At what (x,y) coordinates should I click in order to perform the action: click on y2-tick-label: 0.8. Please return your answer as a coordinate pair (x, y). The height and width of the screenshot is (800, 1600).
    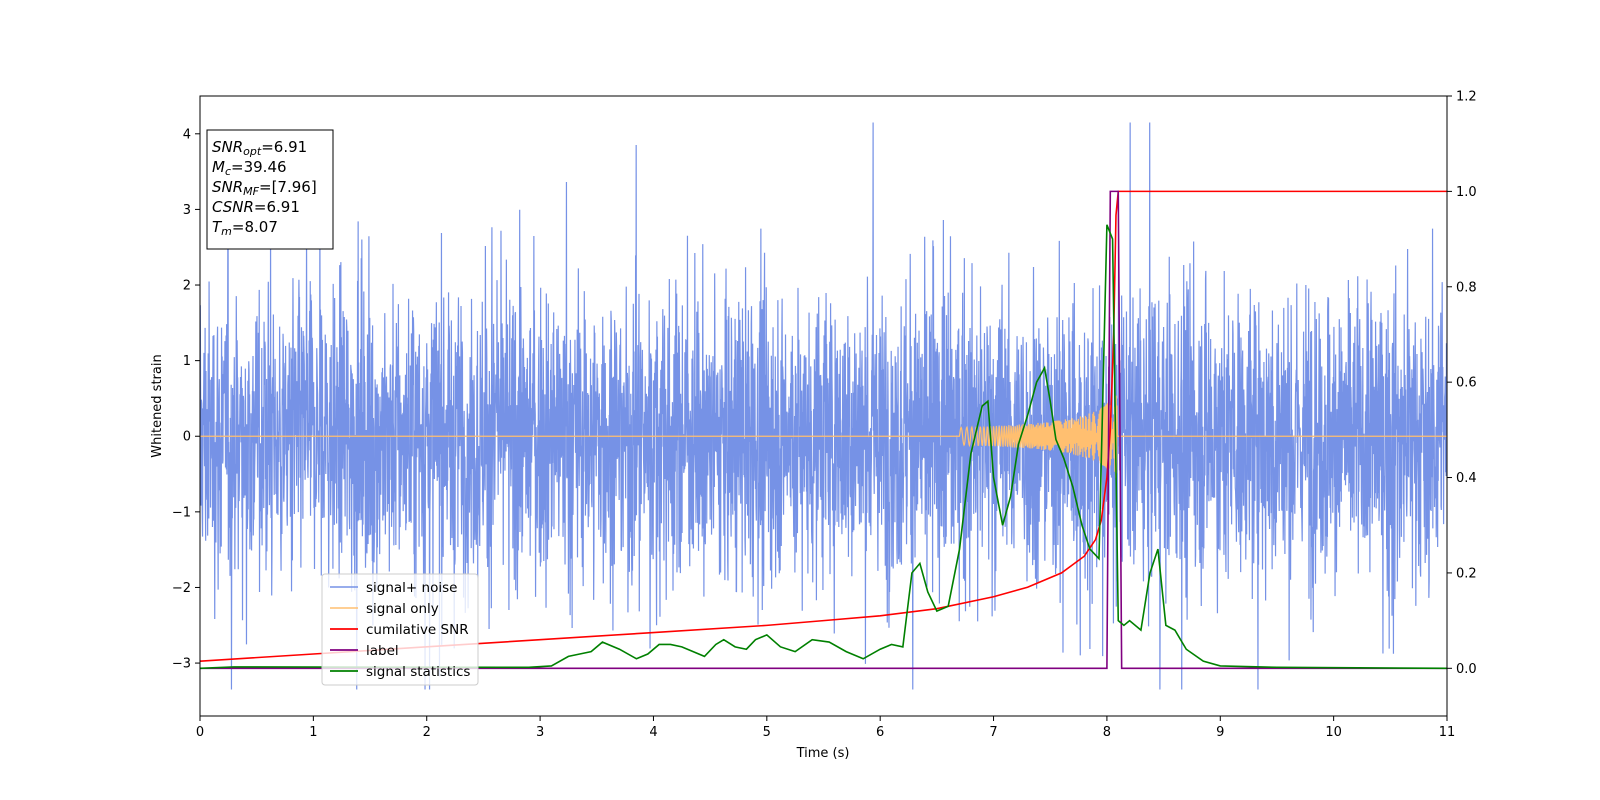
    Looking at the image, I should click on (1466, 287).